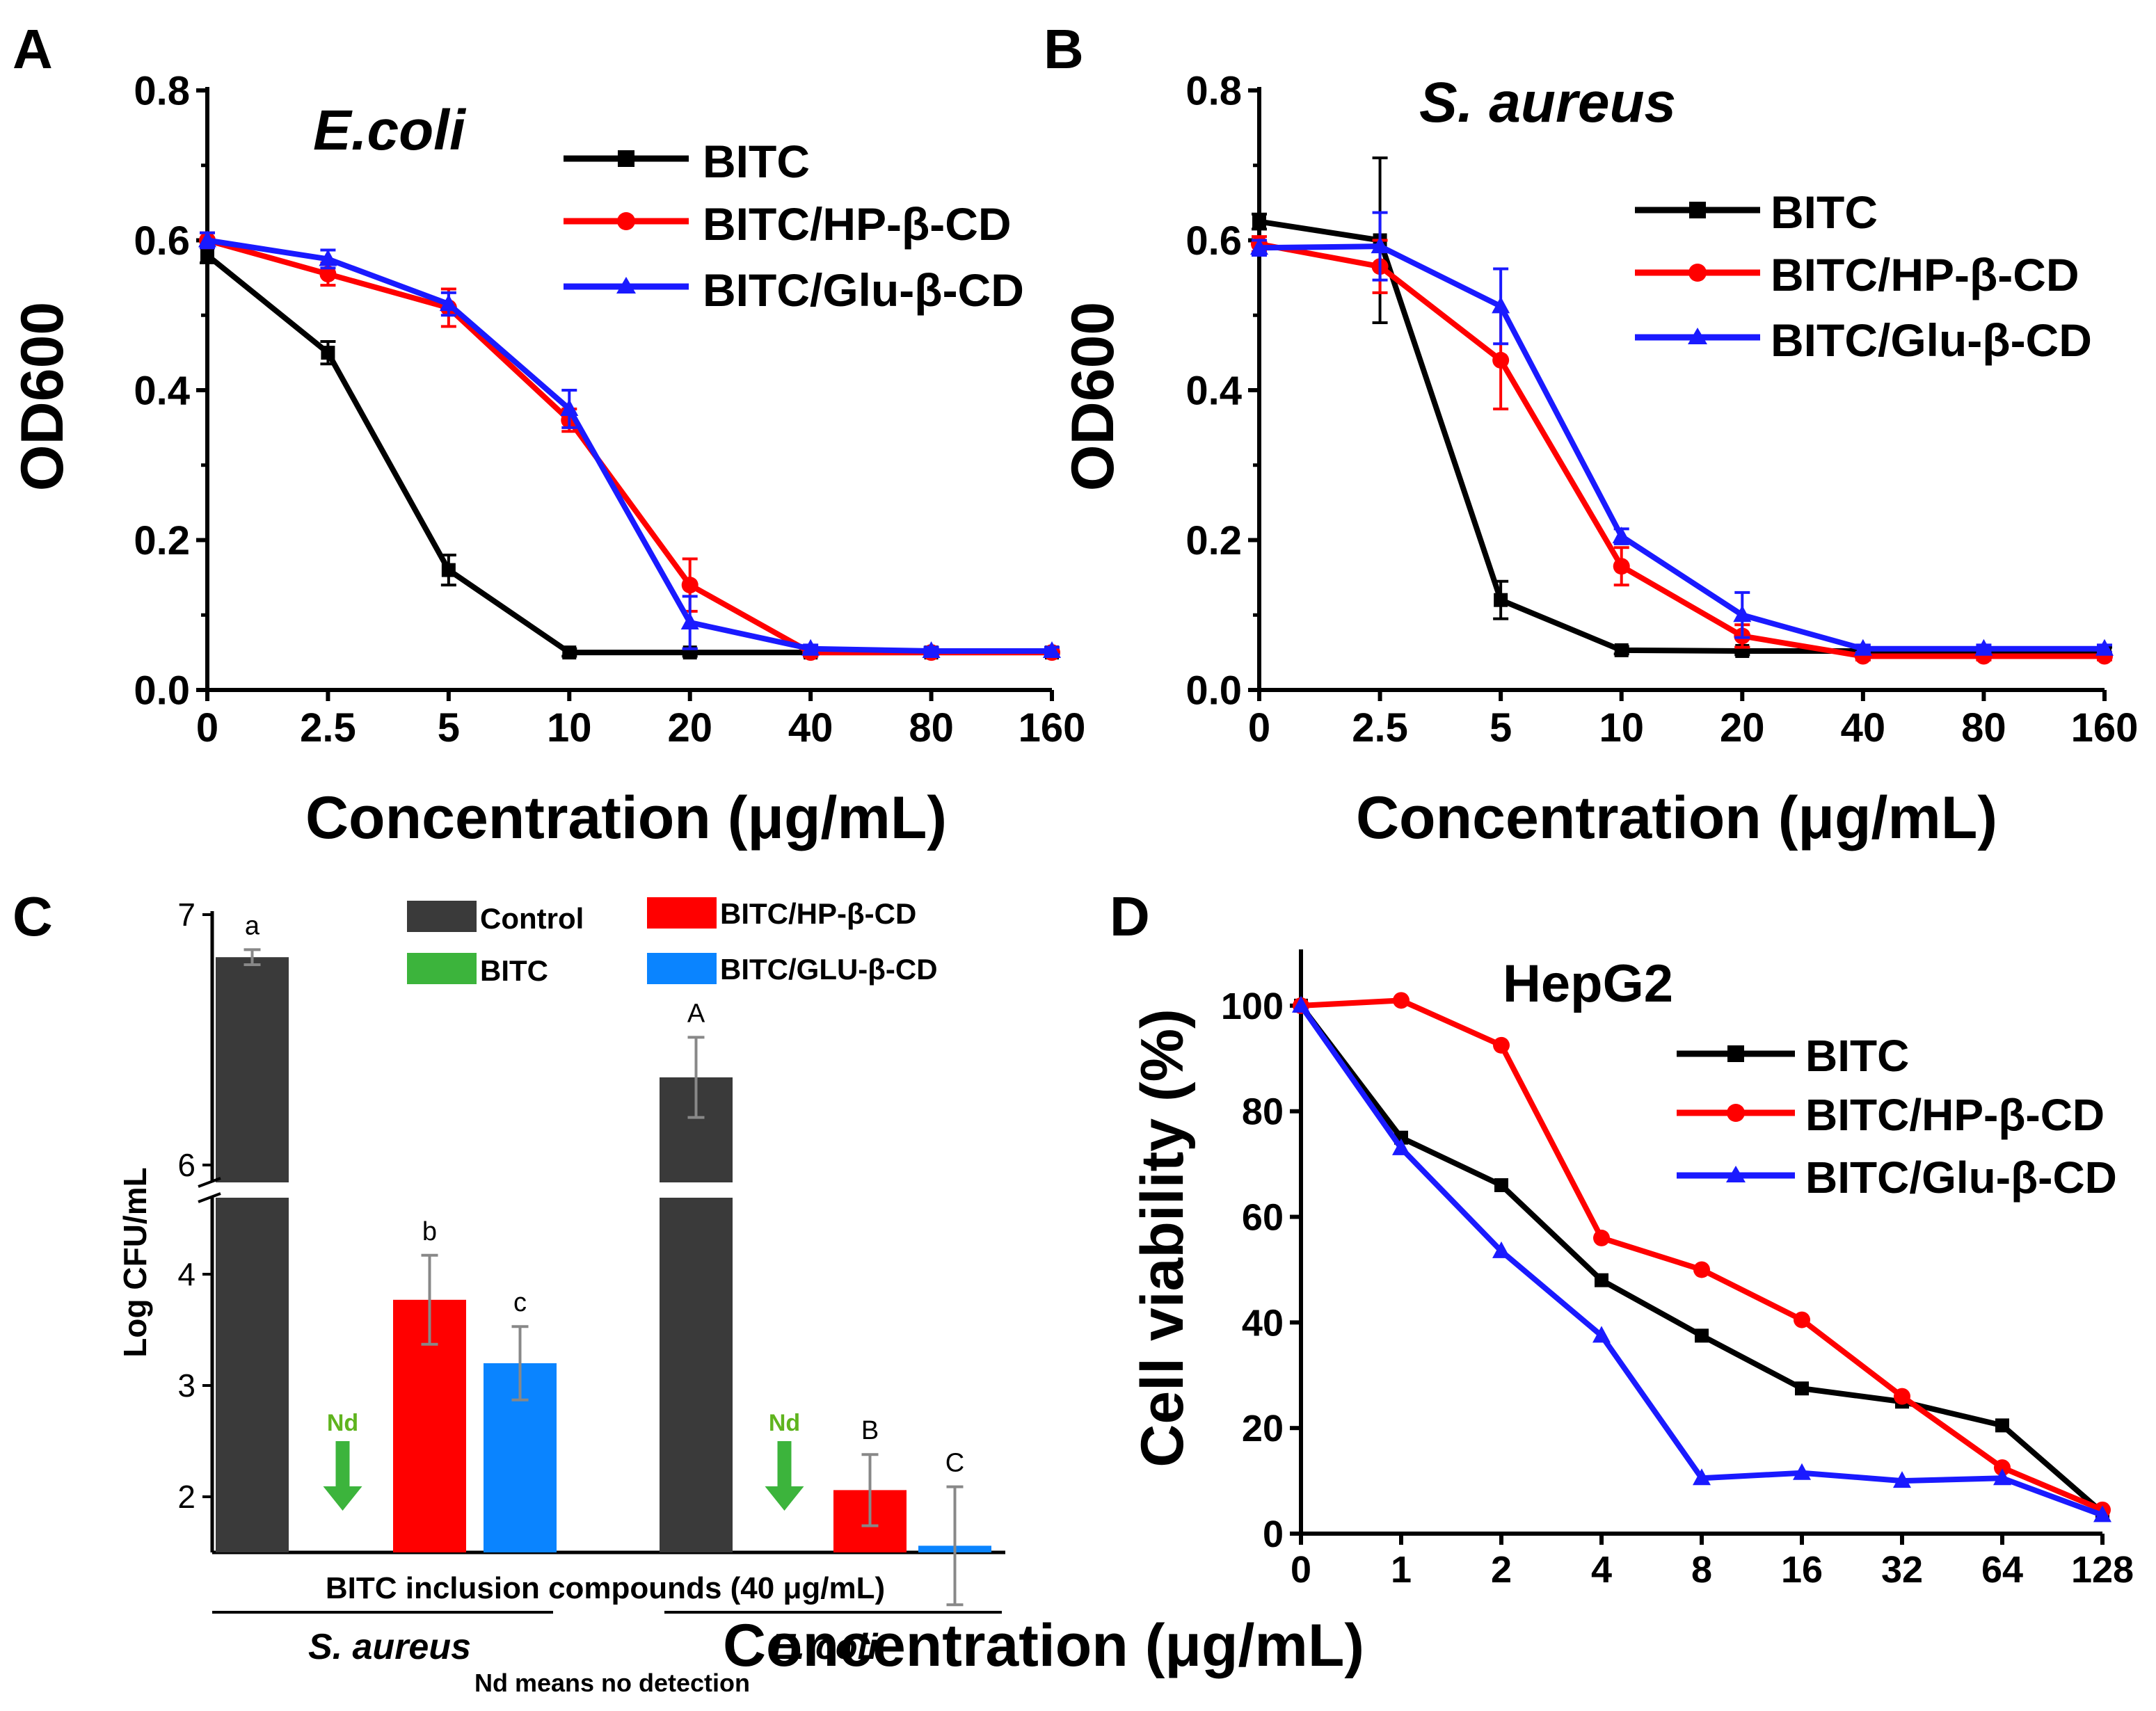 The height and width of the screenshot is (1711, 2156). What do you see at coordinates (442, 968) in the screenshot?
I see `legend-swatch-bitc` at bounding box center [442, 968].